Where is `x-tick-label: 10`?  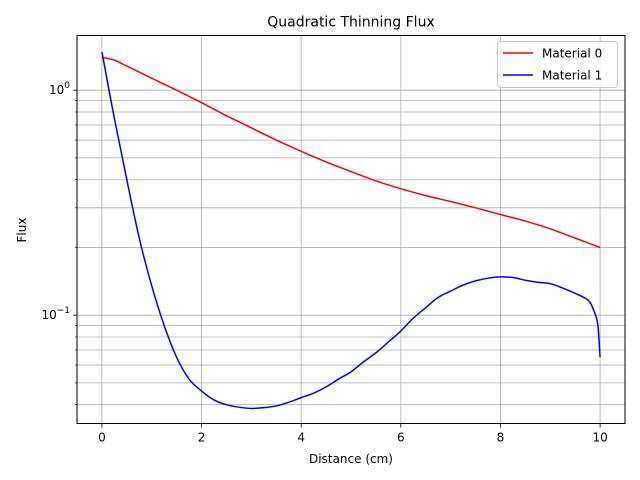 x-tick-label: 10 is located at coordinates (599, 438).